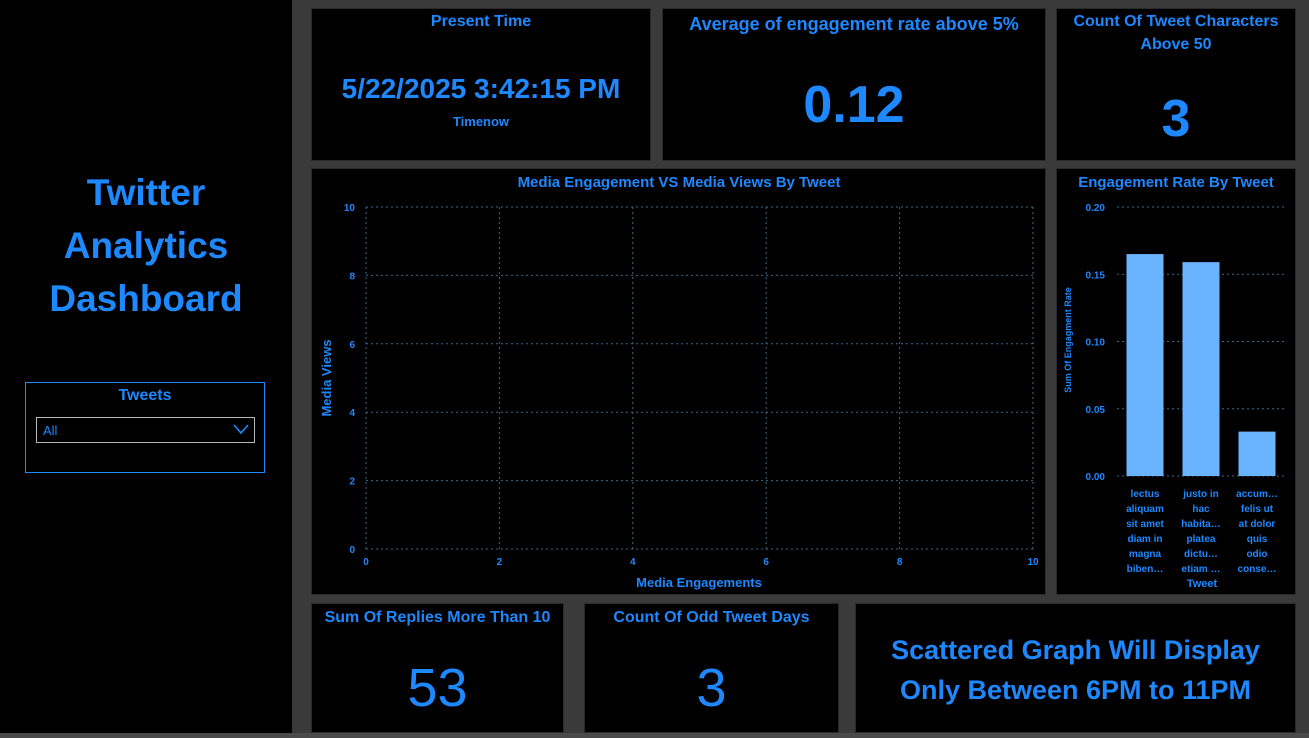  Describe the element at coordinates (1257, 539) in the screenshot. I see `x-tick-label: quis` at that location.